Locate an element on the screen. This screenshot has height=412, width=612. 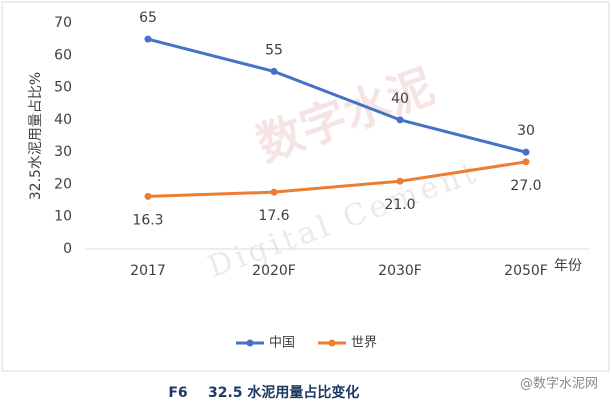
y-tick-label: 10 is located at coordinates (63, 217).